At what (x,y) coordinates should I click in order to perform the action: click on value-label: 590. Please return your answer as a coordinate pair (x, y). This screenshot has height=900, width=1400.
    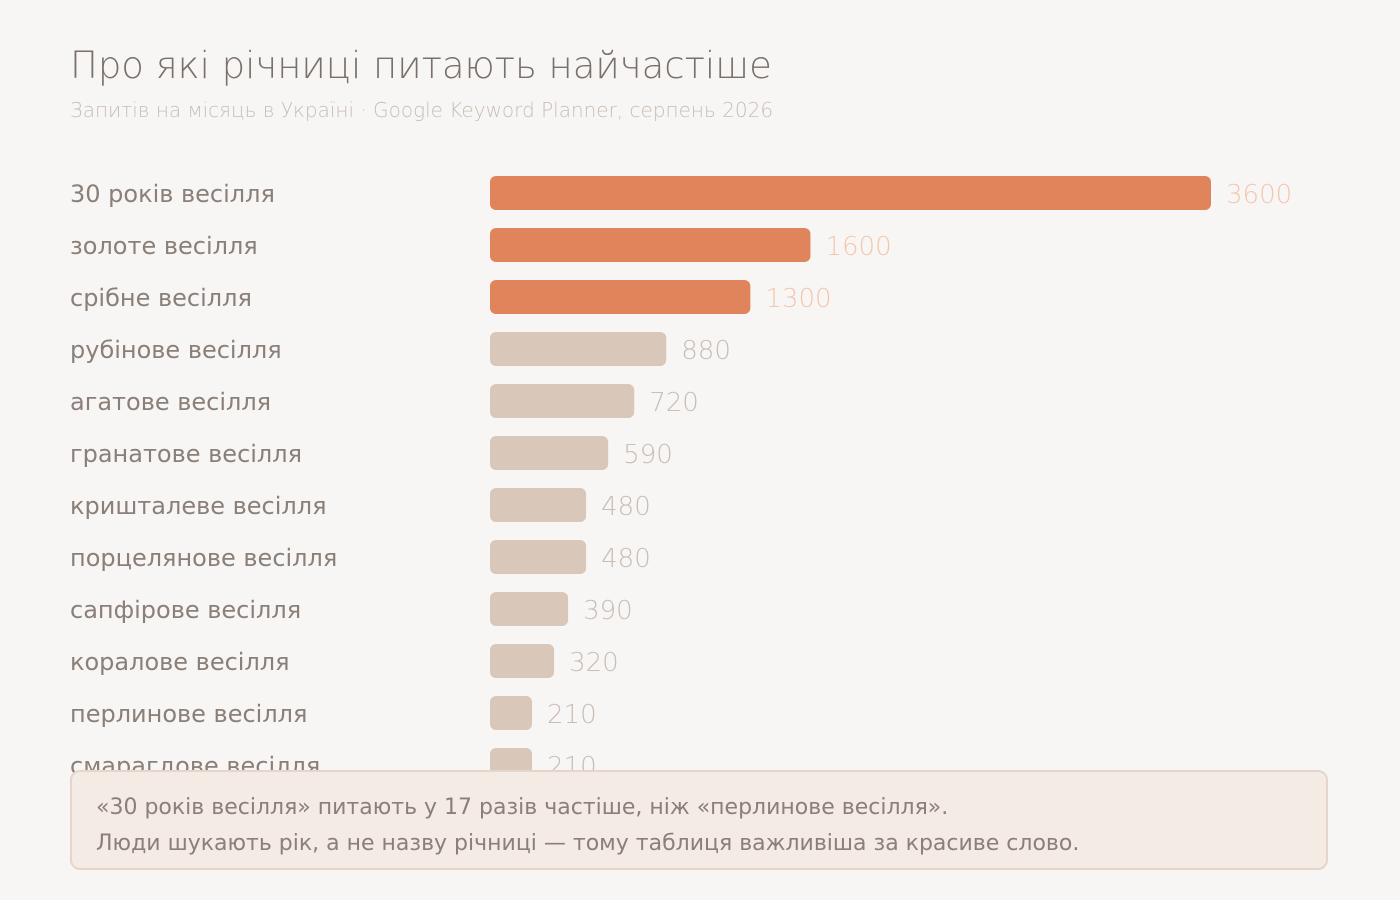
    Looking at the image, I should click on (648, 455).